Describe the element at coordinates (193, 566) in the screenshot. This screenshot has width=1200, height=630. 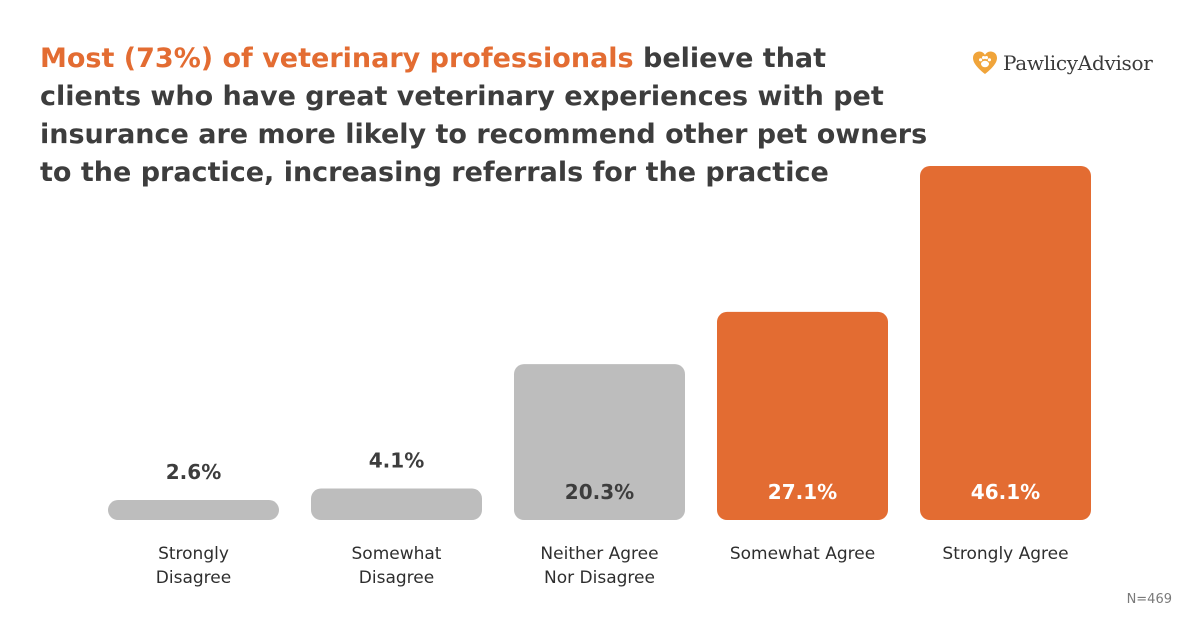
I see `category-label-0: Strongly Disagree` at that location.